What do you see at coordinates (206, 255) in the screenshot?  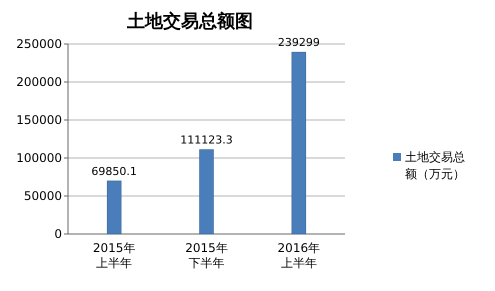 I see `x-tick-label: 2015年下半年` at bounding box center [206, 255].